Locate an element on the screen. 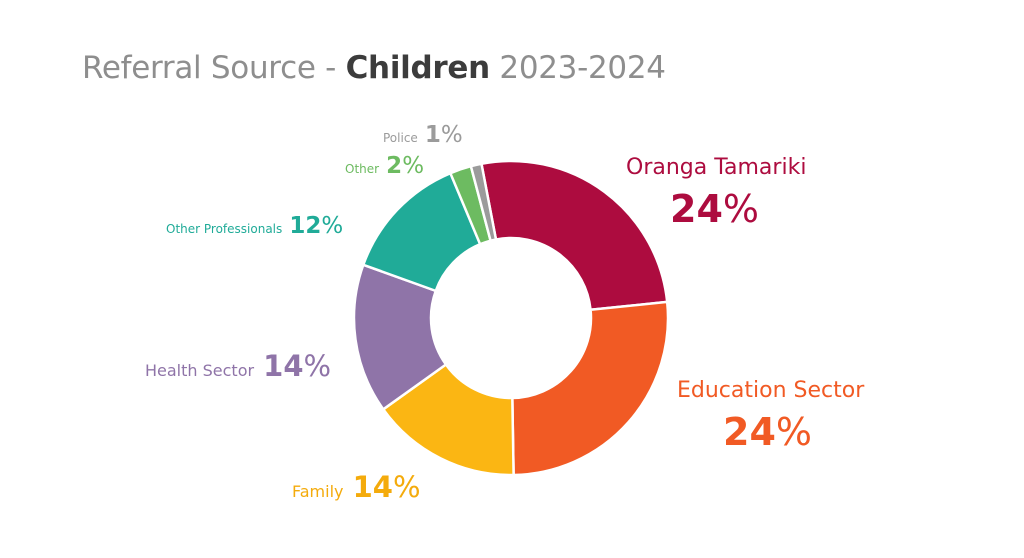  label-value: 2% is located at coordinates (405, 166).